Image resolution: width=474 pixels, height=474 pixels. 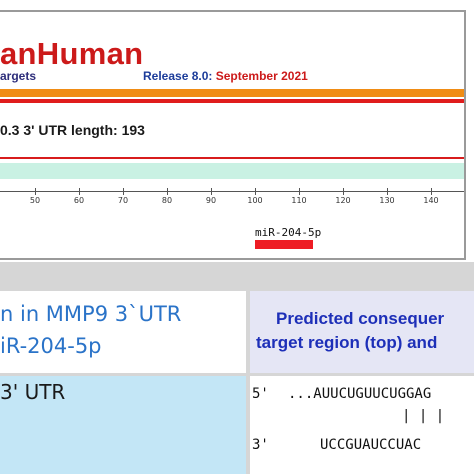 What do you see at coordinates (232, 158) in the screenshot?
I see `divider-red` at bounding box center [232, 158].